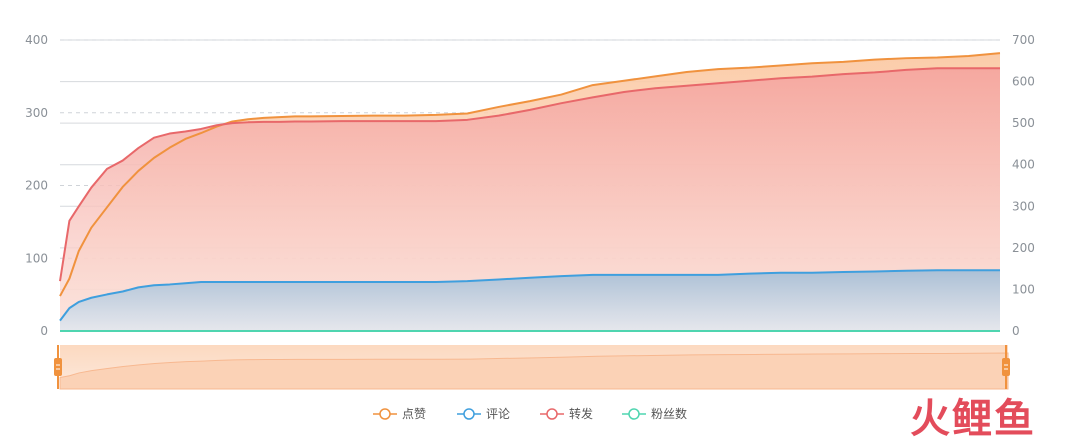 The image size is (1080, 442). What do you see at coordinates (1023, 40) in the screenshot?
I see `right-tick-label: 700` at bounding box center [1023, 40].